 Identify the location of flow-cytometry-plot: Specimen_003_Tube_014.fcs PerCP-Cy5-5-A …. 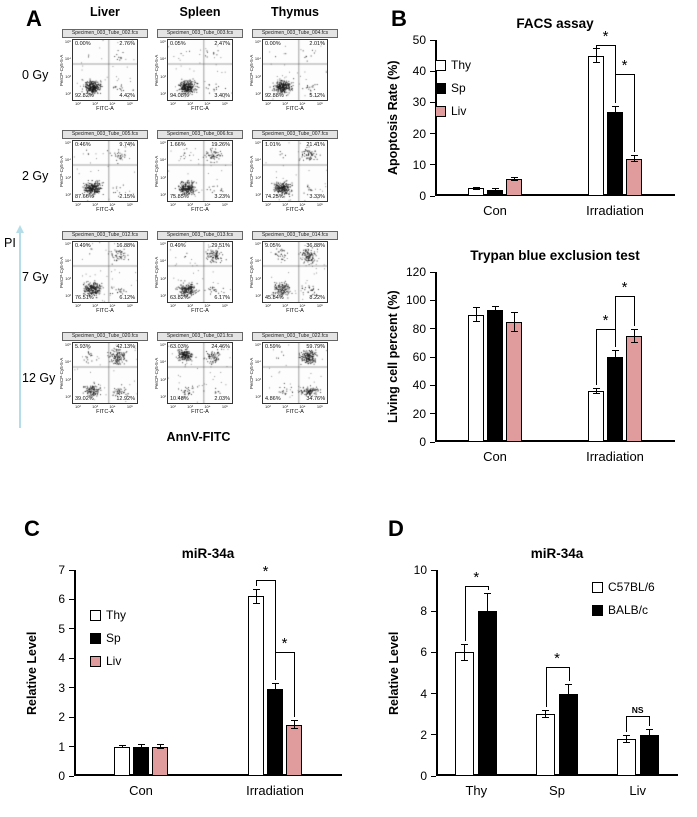
(295, 272).